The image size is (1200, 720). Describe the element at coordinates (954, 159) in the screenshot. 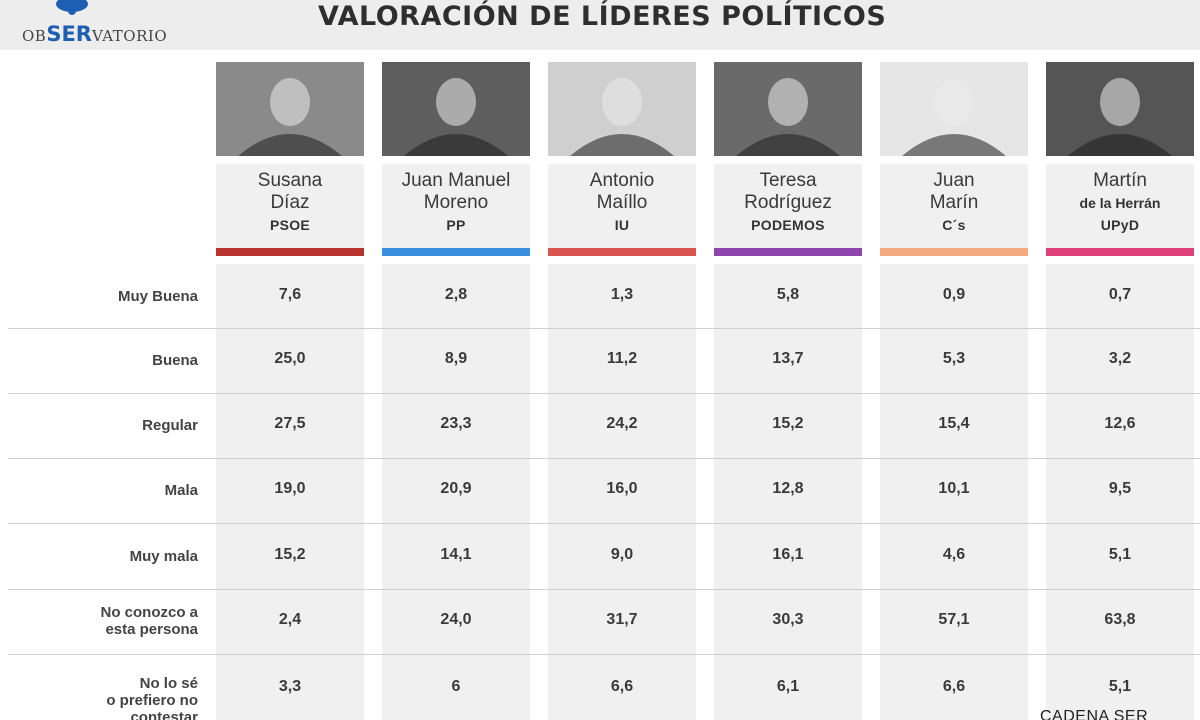

I see `leader-header: Juan Marín C´s` at that location.